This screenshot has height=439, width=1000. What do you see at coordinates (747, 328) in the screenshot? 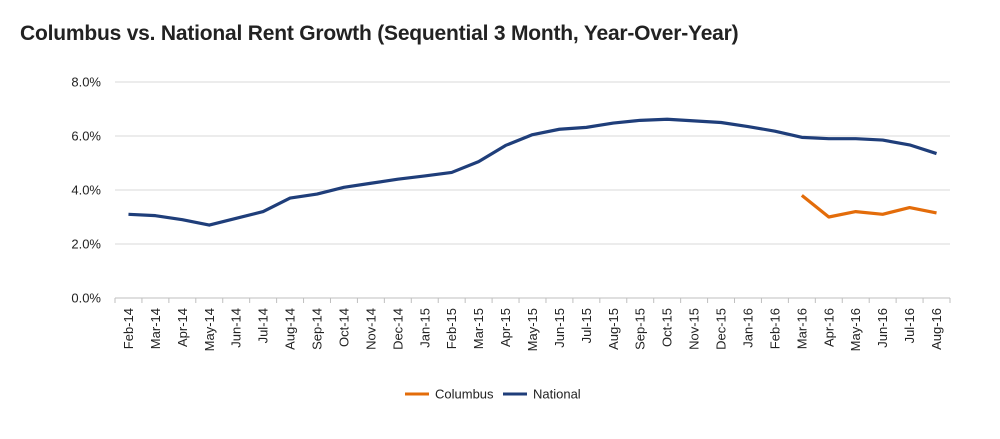
I see `x-tick-label: Jan-16` at bounding box center [747, 328].